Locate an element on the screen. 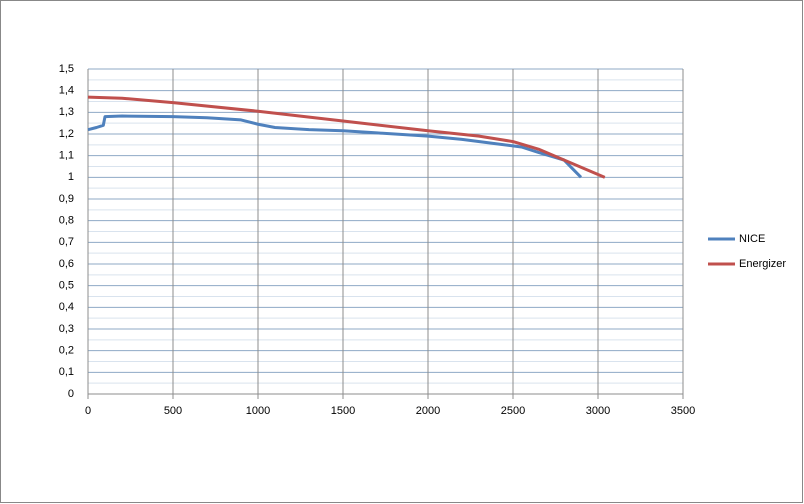 The image size is (804, 504). y-tick-label: 0,7 is located at coordinates (66, 242).